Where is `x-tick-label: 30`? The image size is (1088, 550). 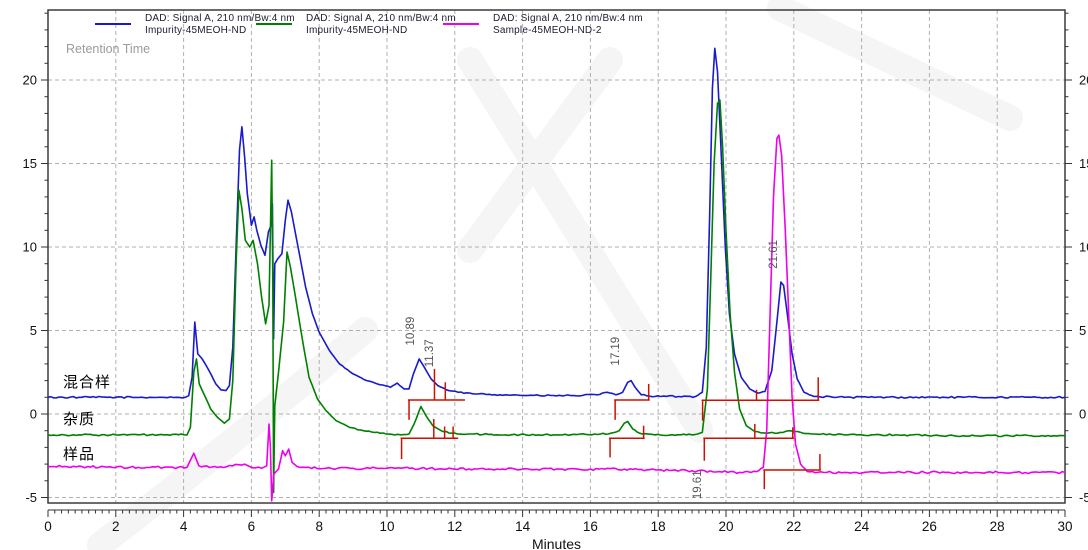
x-tick-label: 30 is located at coordinates (1064, 526).